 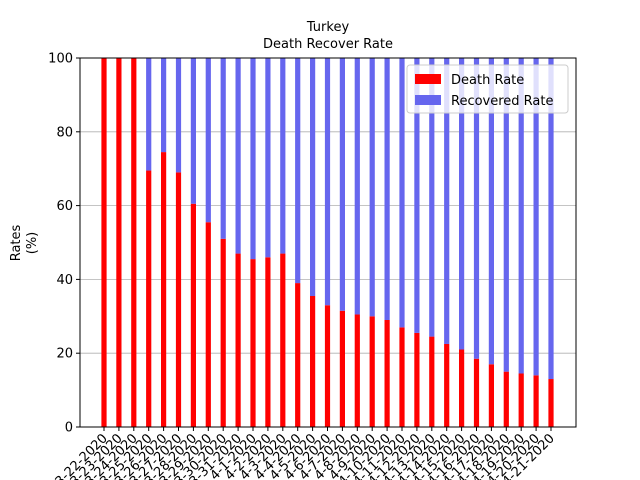 What do you see at coordinates (328, 44) in the screenshot?
I see `chart-subtitle: Death Recover Rate` at bounding box center [328, 44].